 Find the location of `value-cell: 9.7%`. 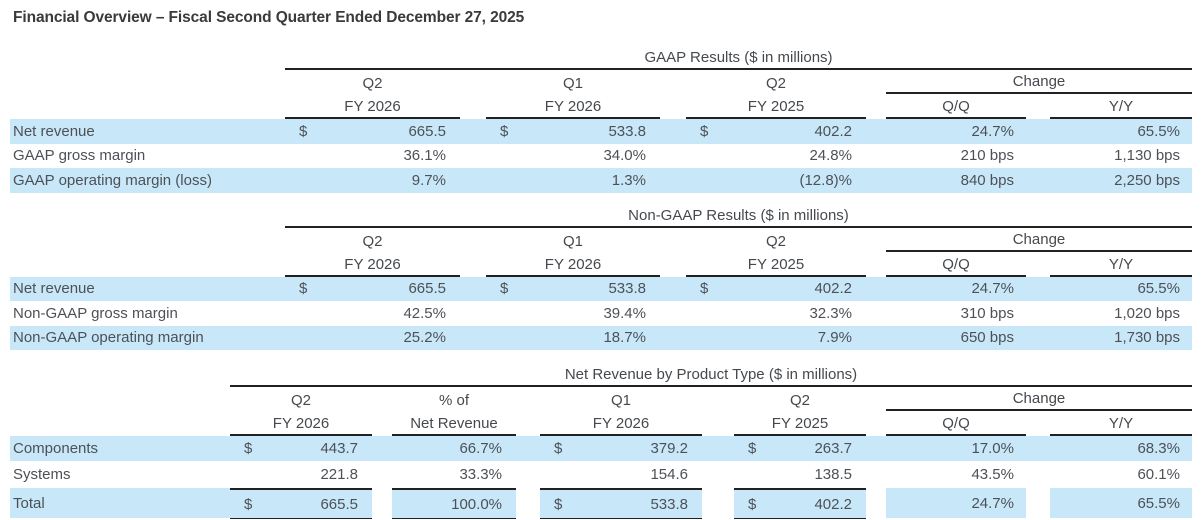

value-cell: 9.7% is located at coordinates (428, 180).